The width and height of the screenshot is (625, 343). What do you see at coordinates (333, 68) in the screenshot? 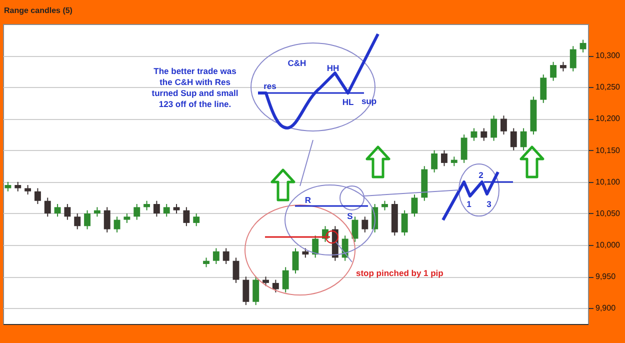
I see `annotation: HH` at bounding box center [333, 68].